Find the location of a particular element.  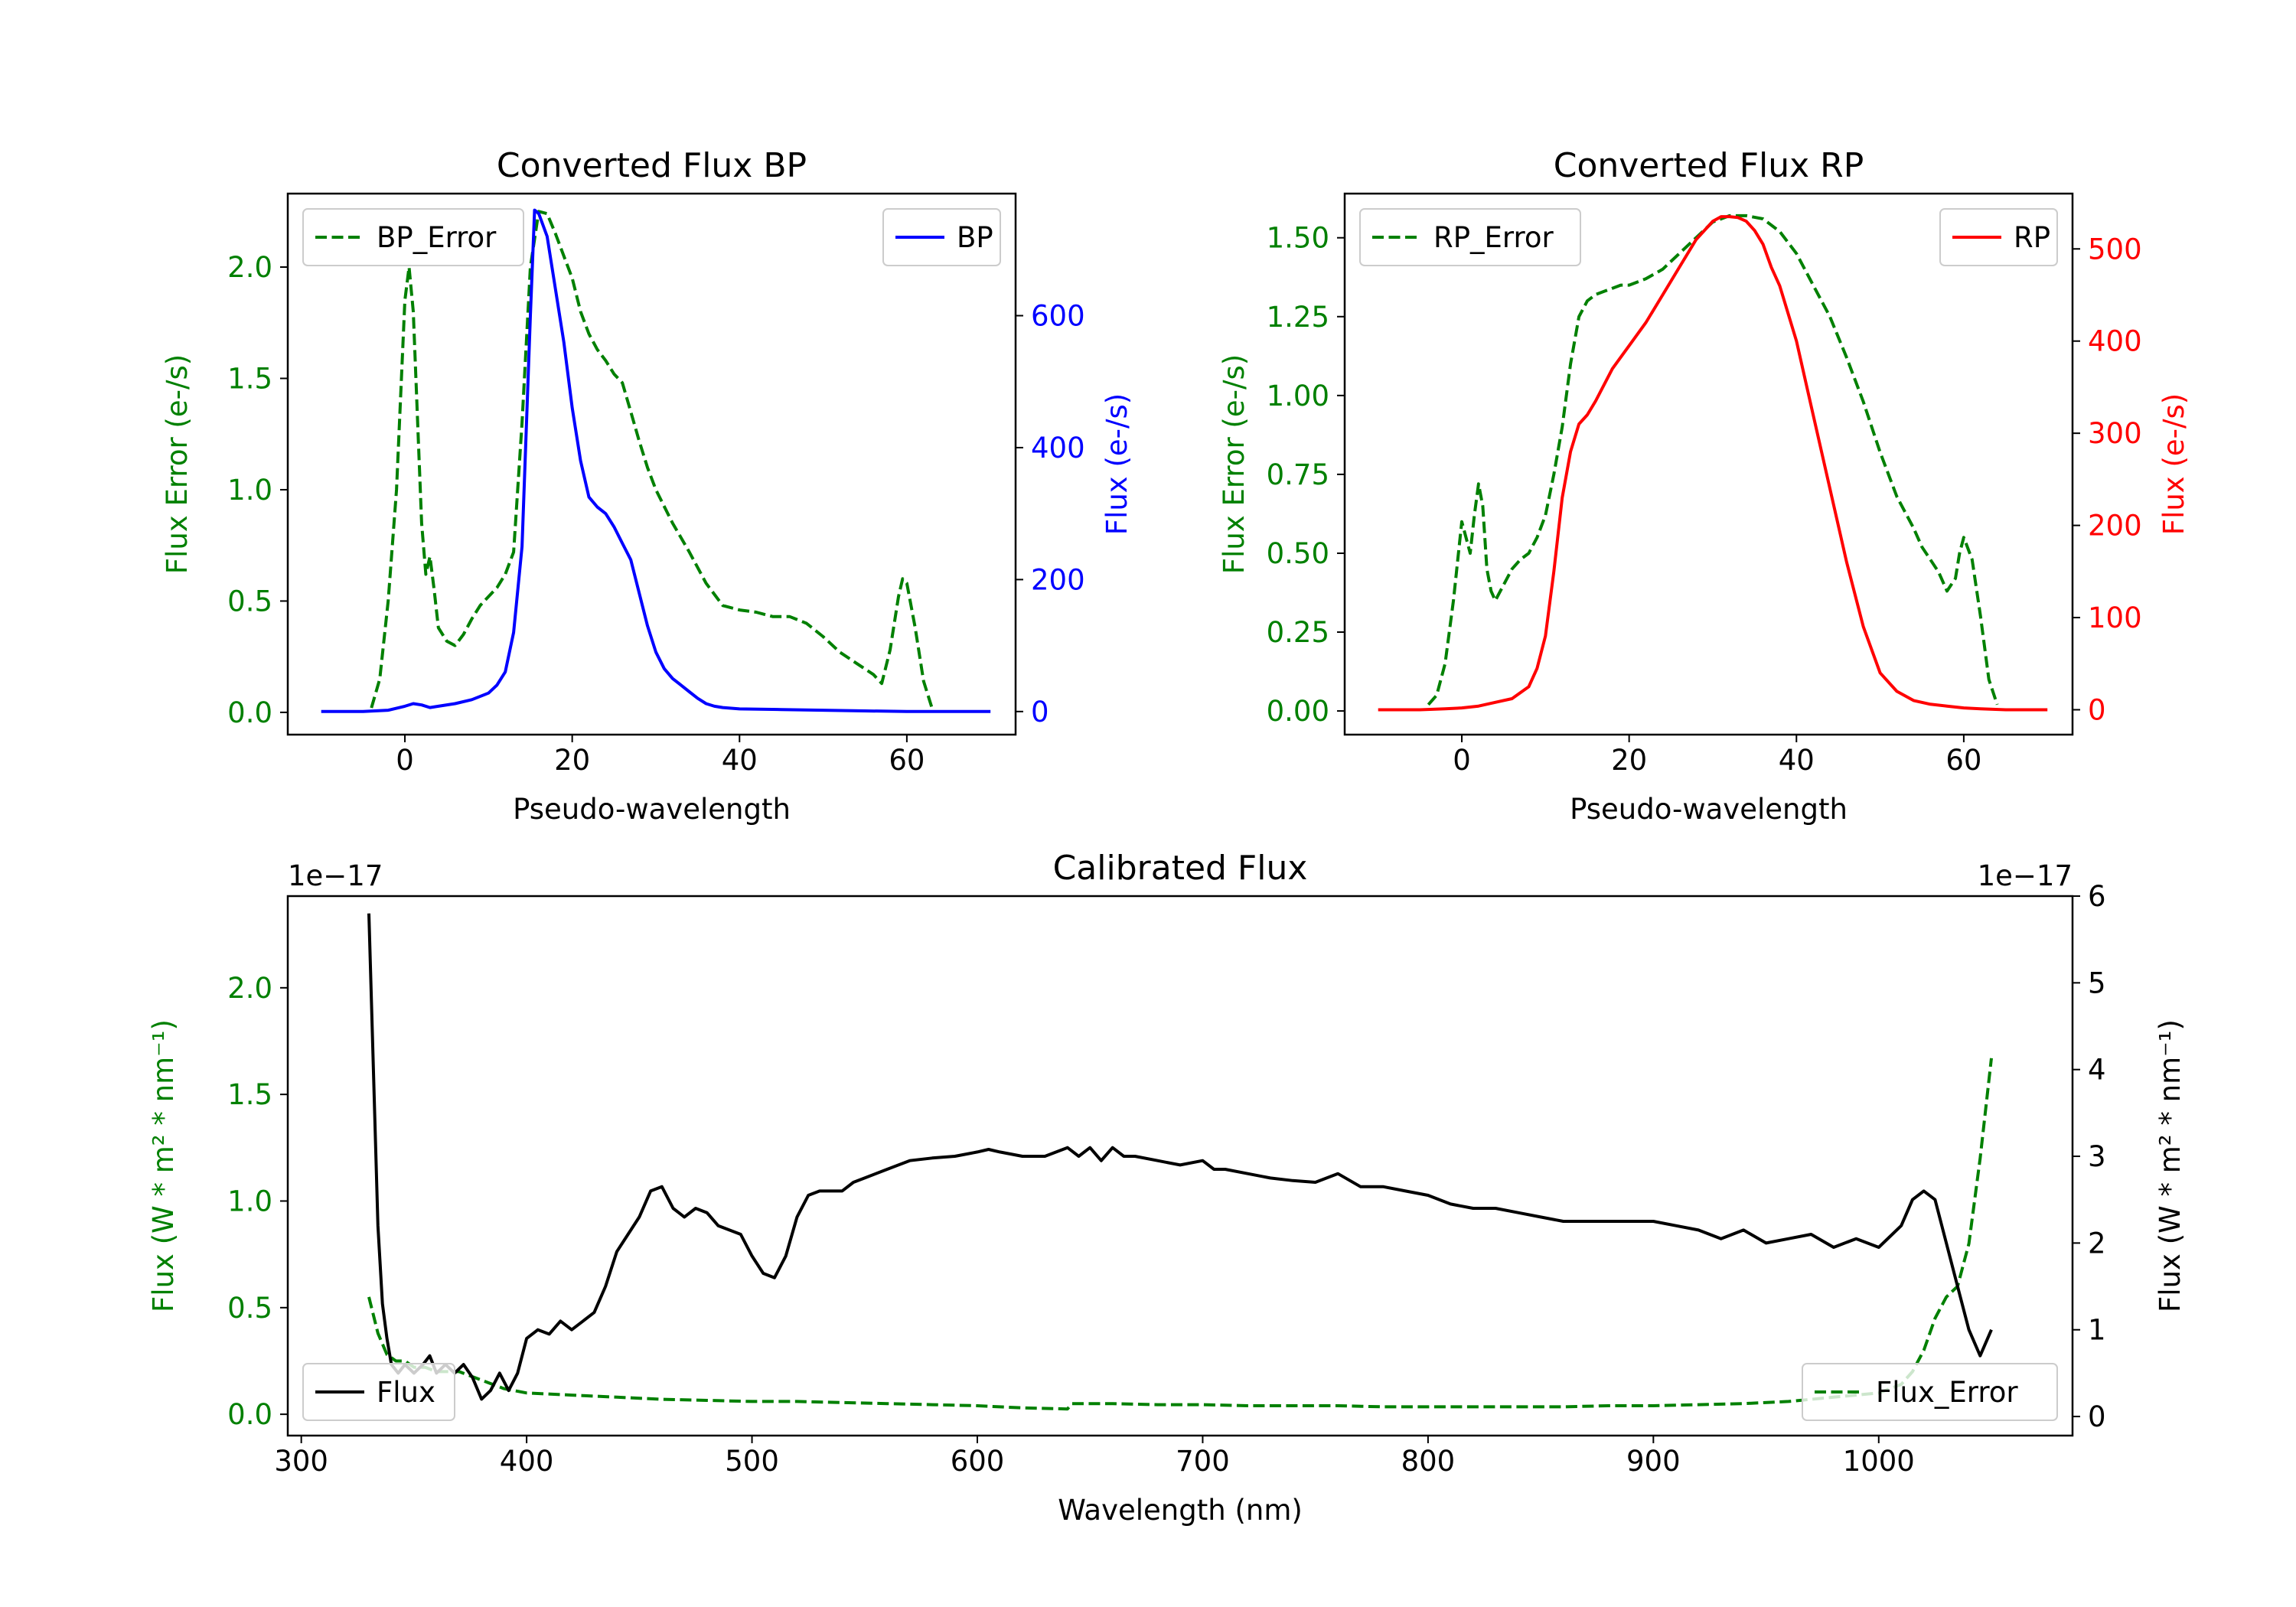

y-right-tick-label: 4 is located at coordinates (2097, 1070).